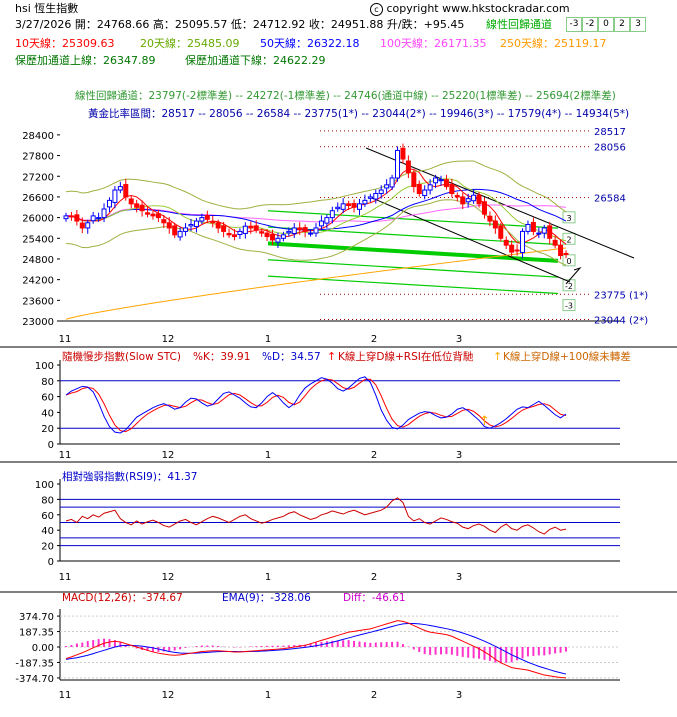  What do you see at coordinates (43, 648) in the screenshot?
I see `macd-tick-label: 0.00` at bounding box center [43, 648].